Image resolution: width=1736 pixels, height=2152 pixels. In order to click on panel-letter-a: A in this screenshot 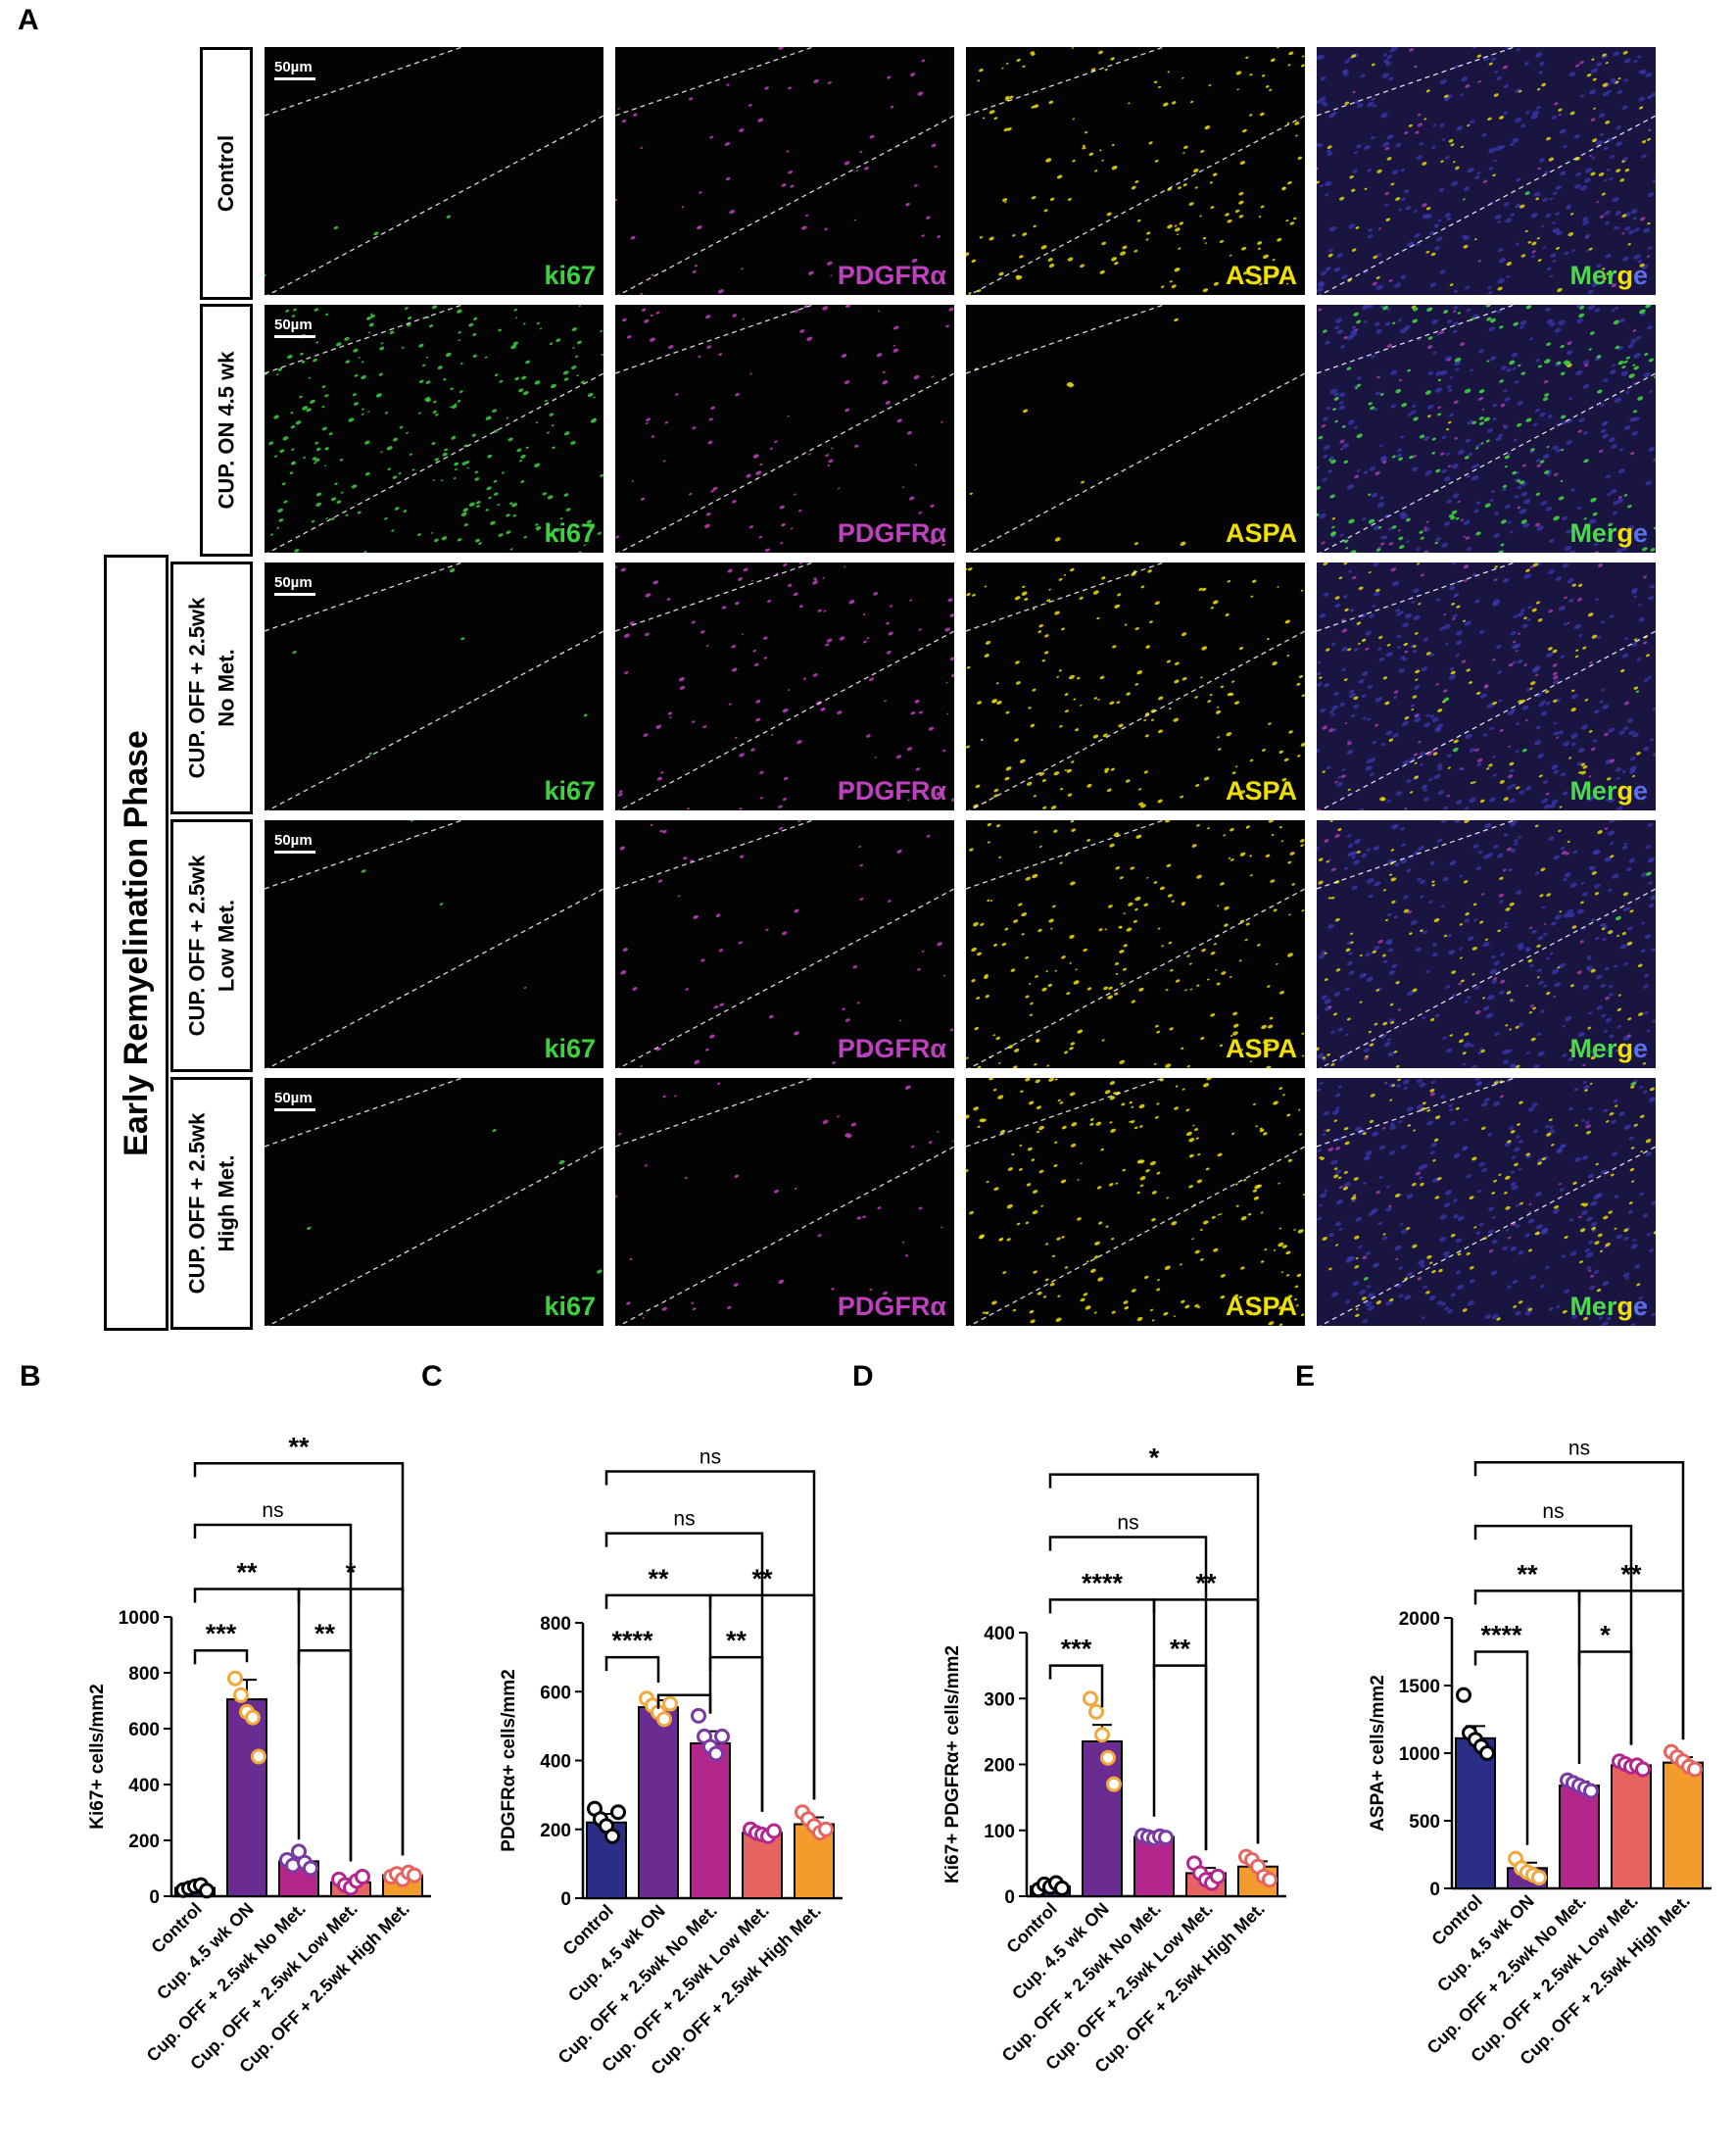, I will do `click(28, 20)`.